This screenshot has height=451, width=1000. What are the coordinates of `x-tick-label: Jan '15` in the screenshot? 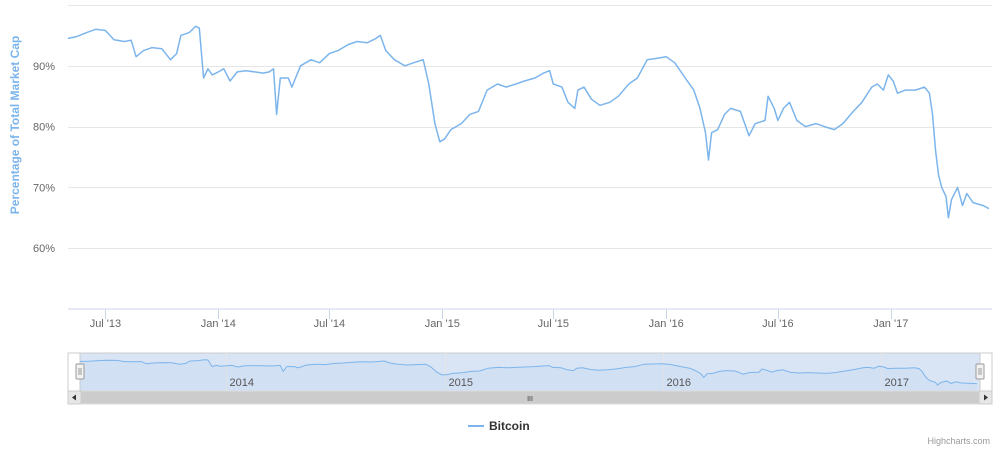 It's located at (442, 324).